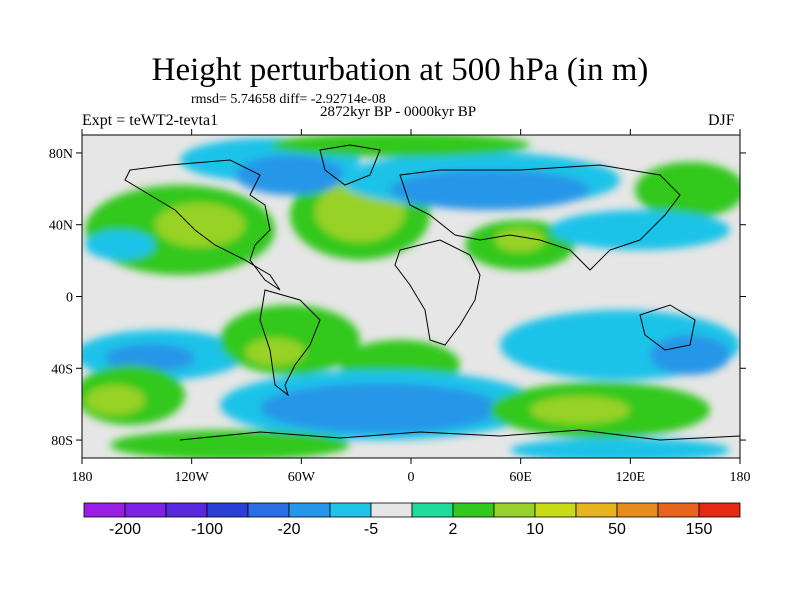 The width and height of the screenshot is (800, 600). Describe the element at coordinates (288, 529) in the screenshot. I see `colorbar-label: -20` at that location.